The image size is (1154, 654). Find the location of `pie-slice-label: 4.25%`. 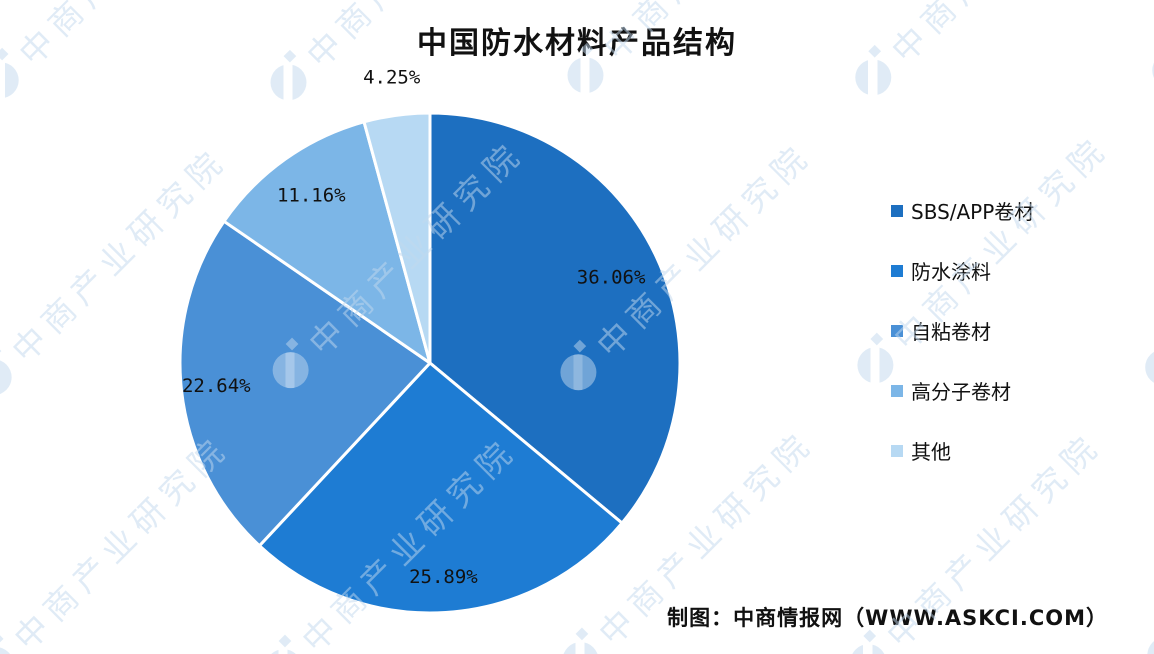

pie-slice-label: 4.25% is located at coordinates (392, 78).